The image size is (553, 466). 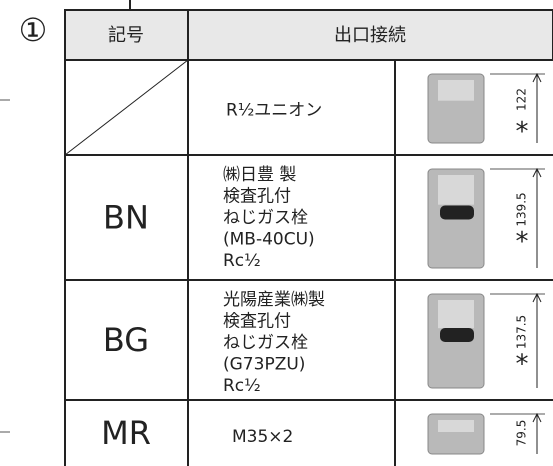 What do you see at coordinates (274, 111) in the screenshot?
I see `row-description: R¹⁄₂ユニオン` at bounding box center [274, 111].